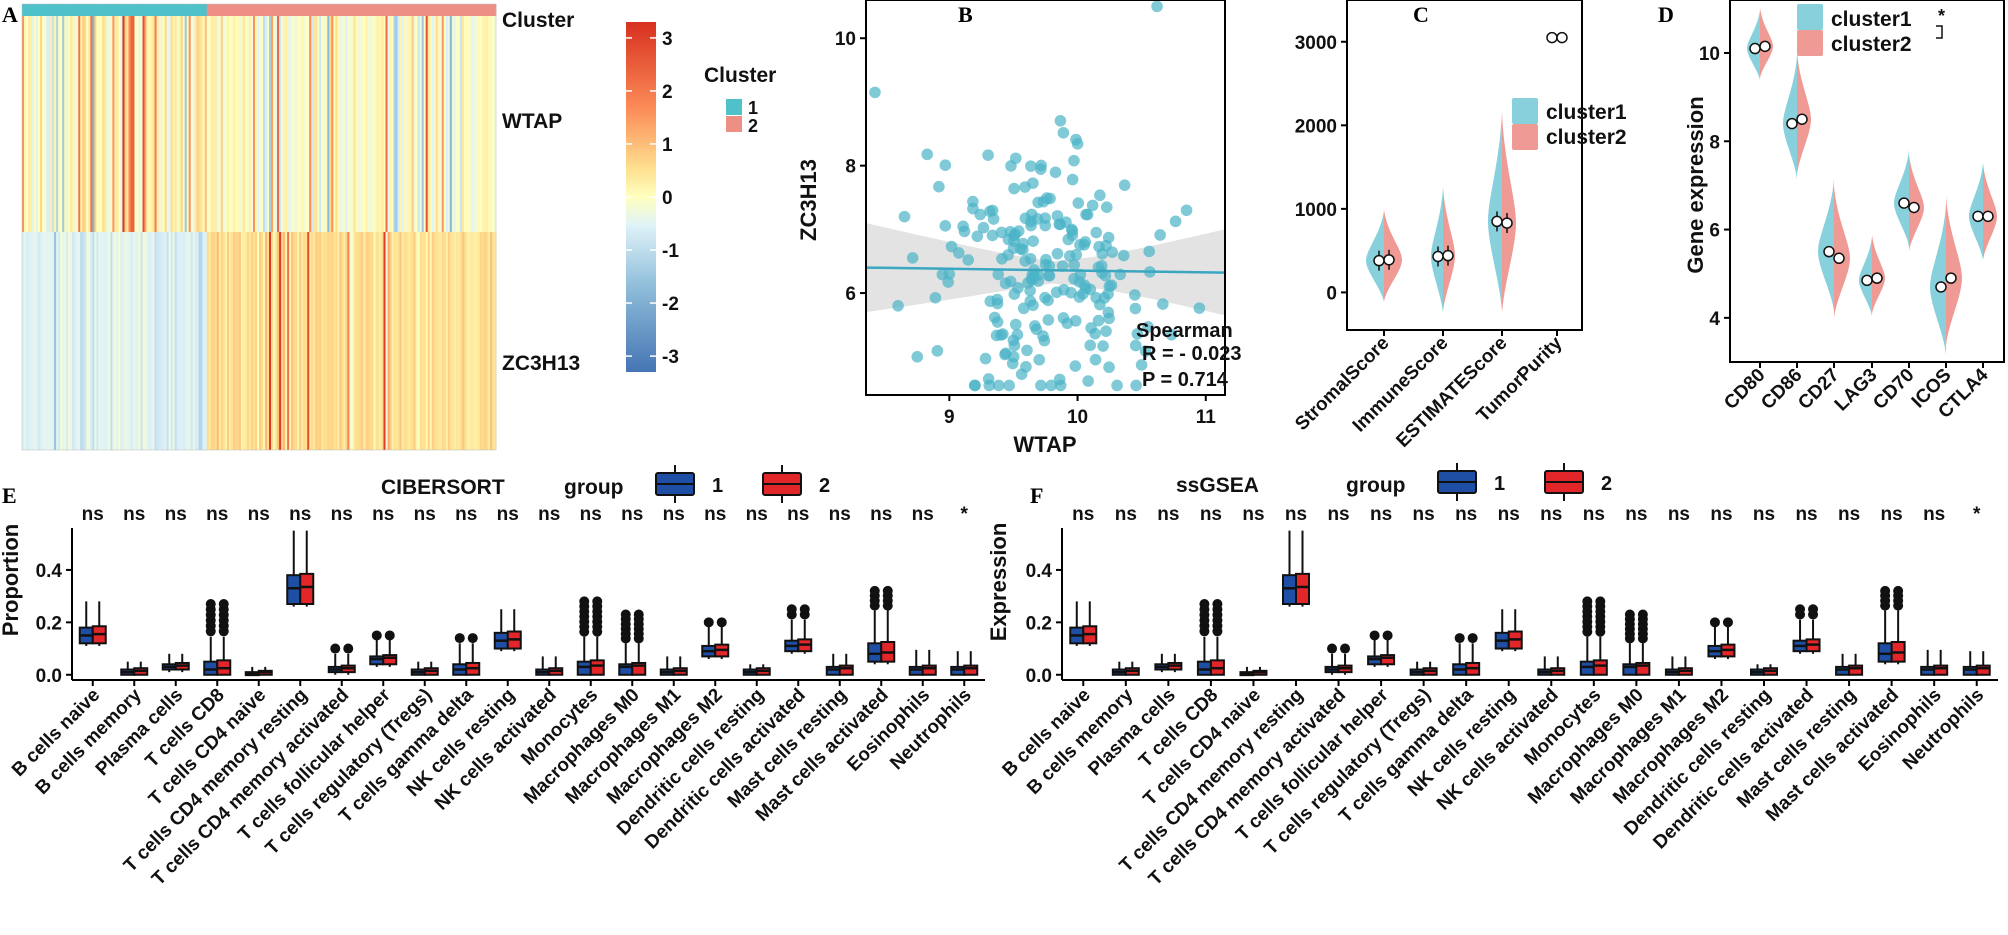  What do you see at coordinates (1509, 213) in the screenshot?
I see `violin-cluster2` at bounding box center [1509, 213].